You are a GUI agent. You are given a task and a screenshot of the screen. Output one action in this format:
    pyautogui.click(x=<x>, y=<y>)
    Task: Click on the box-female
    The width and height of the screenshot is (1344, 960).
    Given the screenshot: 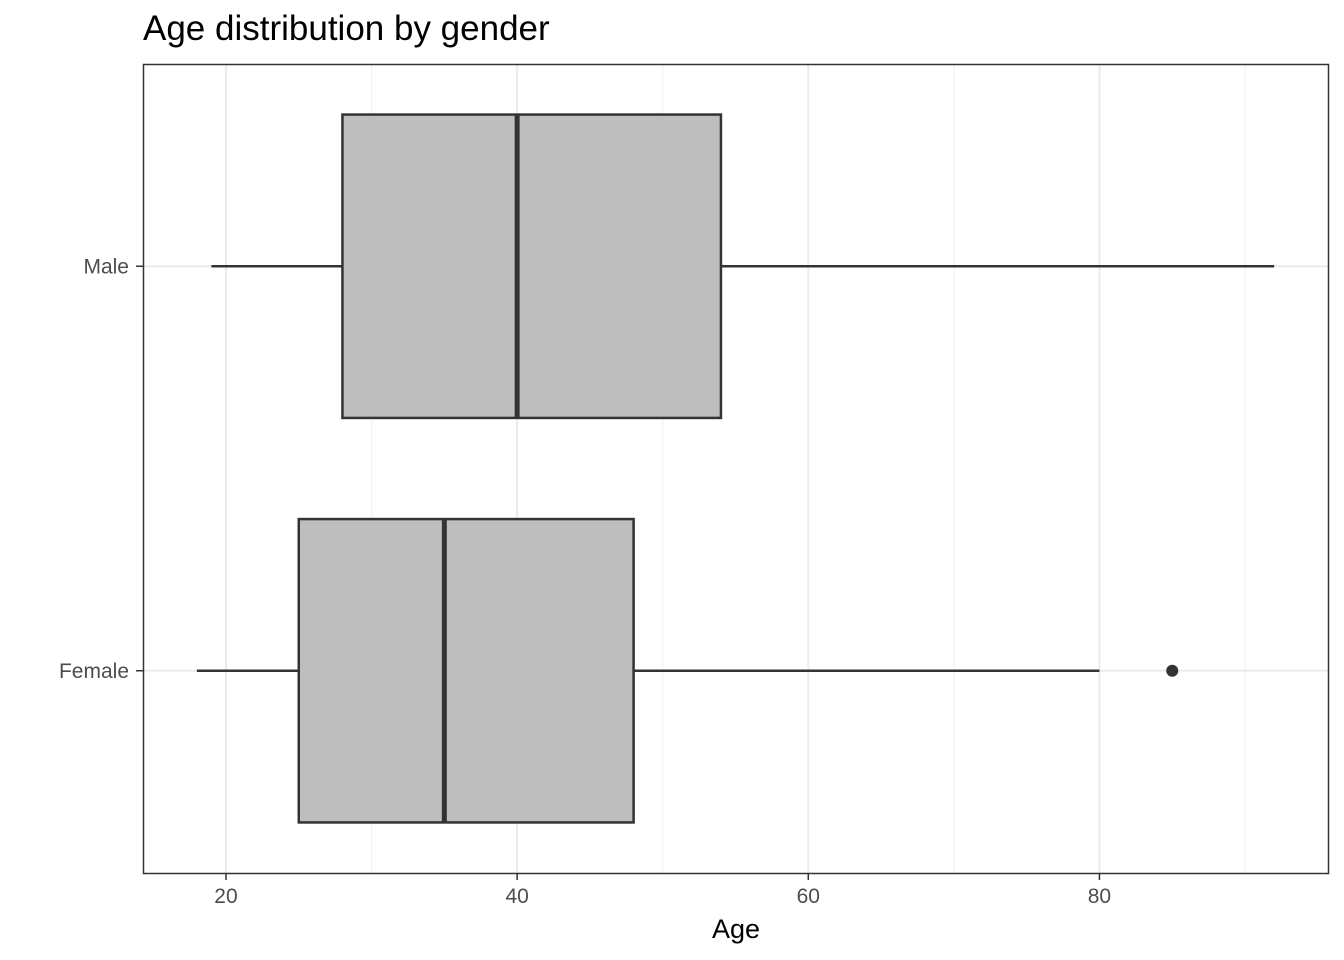 What is the action you would take?
    pyautogui.click(x=466, y=670)
    